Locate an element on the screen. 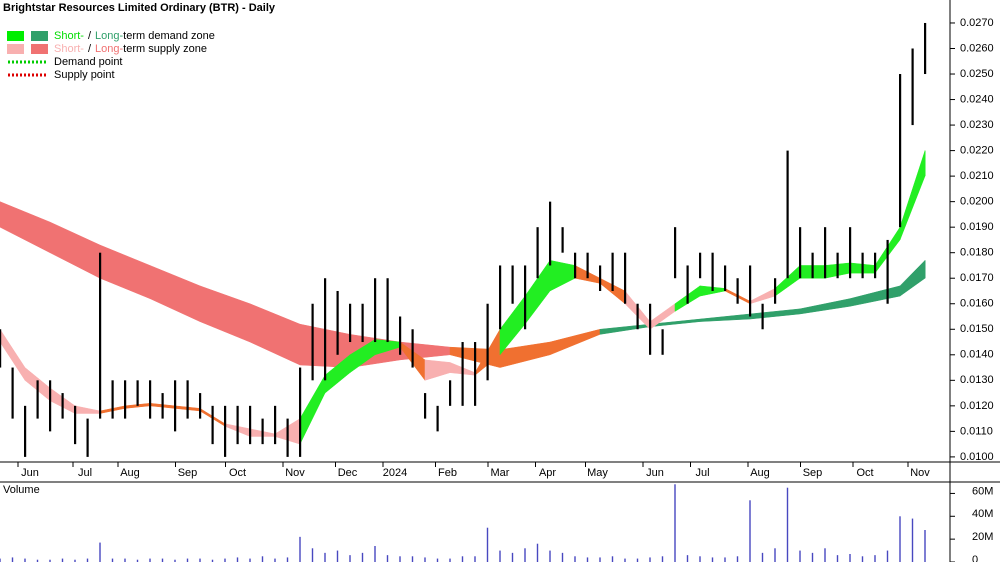  x-tick-label: May is located at coordinates (597, 473).